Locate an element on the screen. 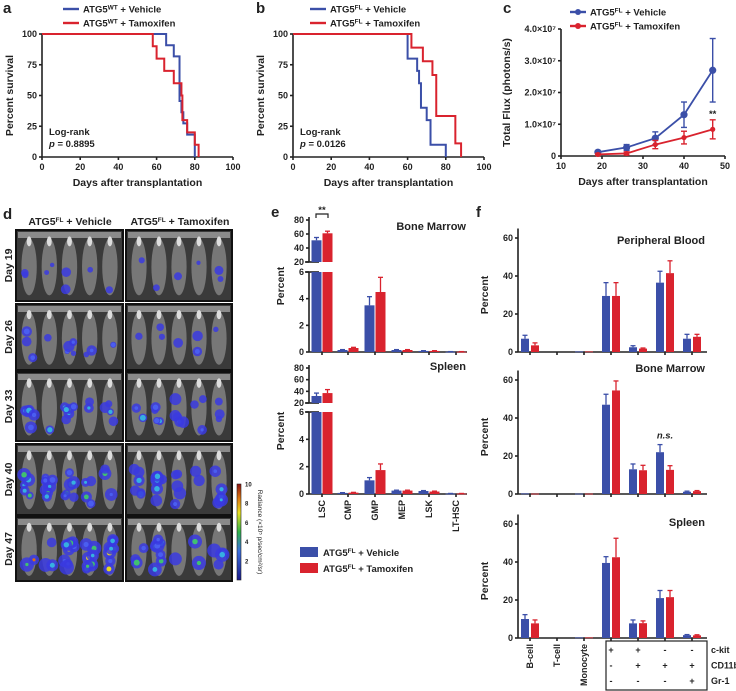 This screenshot has height=691, width=736. y-tick-label: 75 is located at coordinates (32, 65).